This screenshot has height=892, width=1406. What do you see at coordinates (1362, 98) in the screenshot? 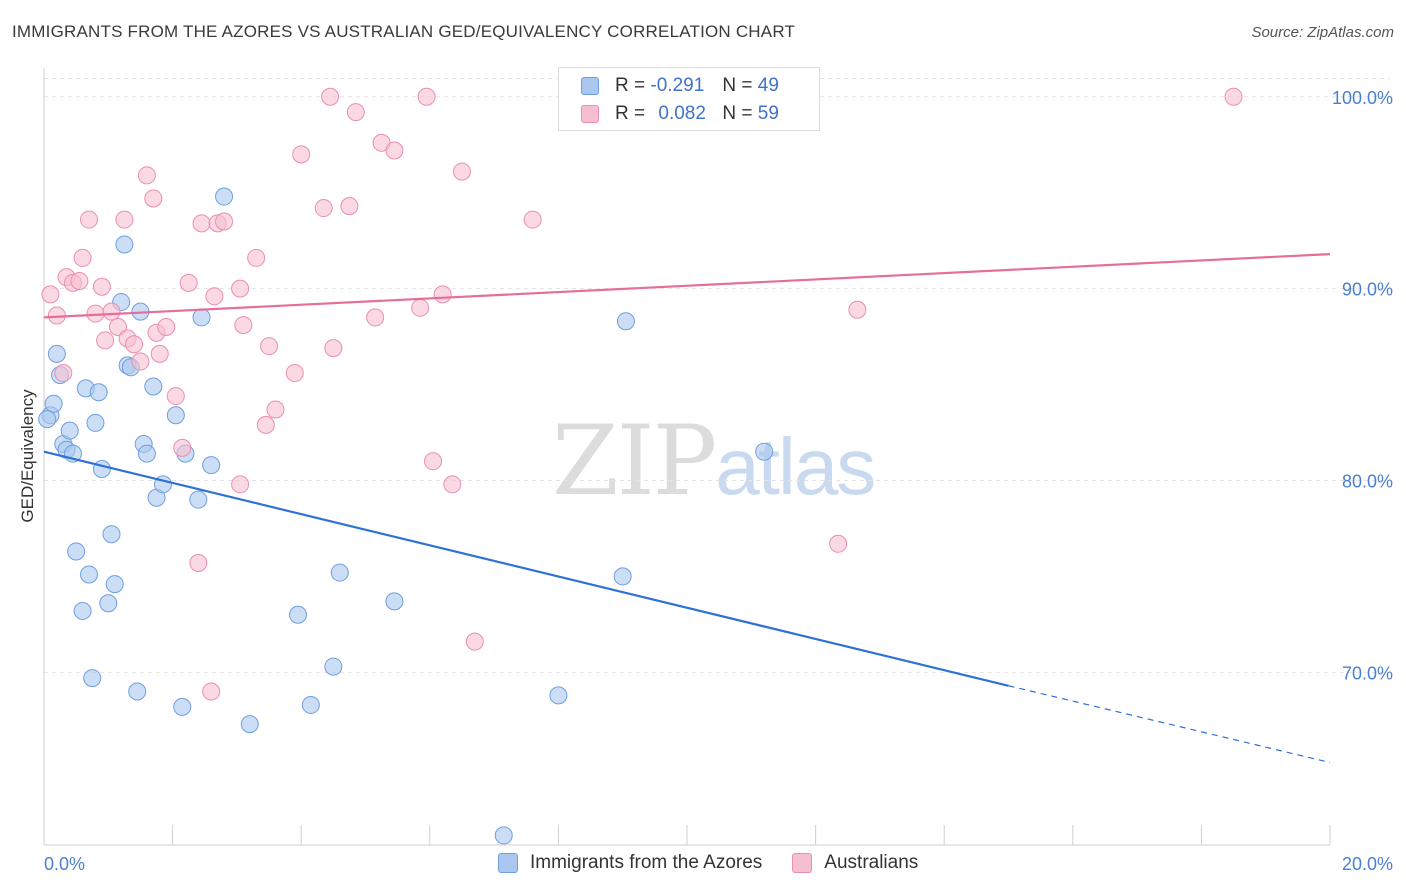
I see `y-tick-label: 100.0%` at bounding box center [1362, 98].